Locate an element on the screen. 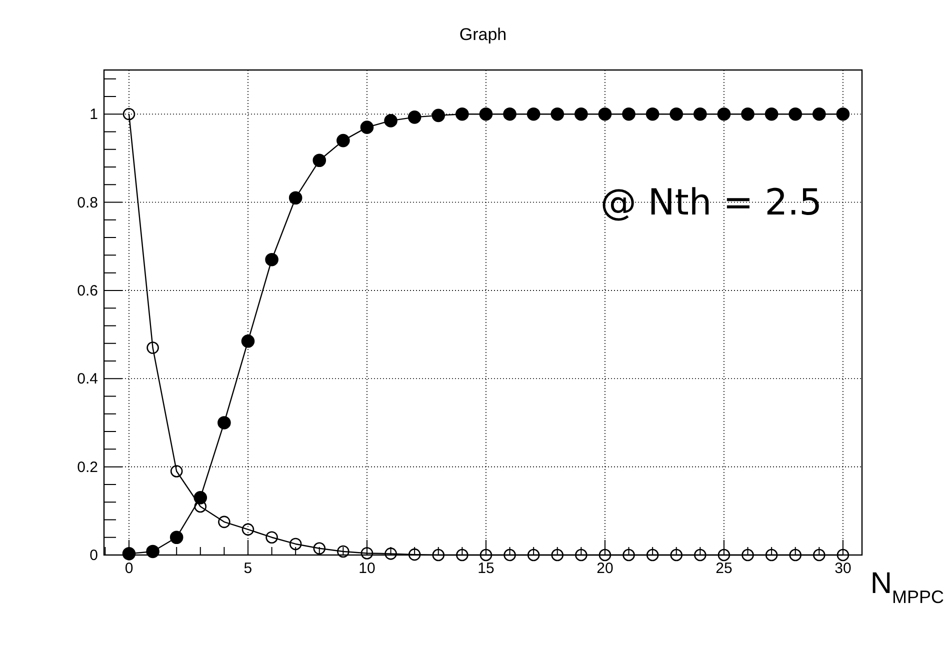 Image resolution: width=948 pixels, height=645 pixels. y-tick-label: 0.4 is located at coordinates (87, 379).